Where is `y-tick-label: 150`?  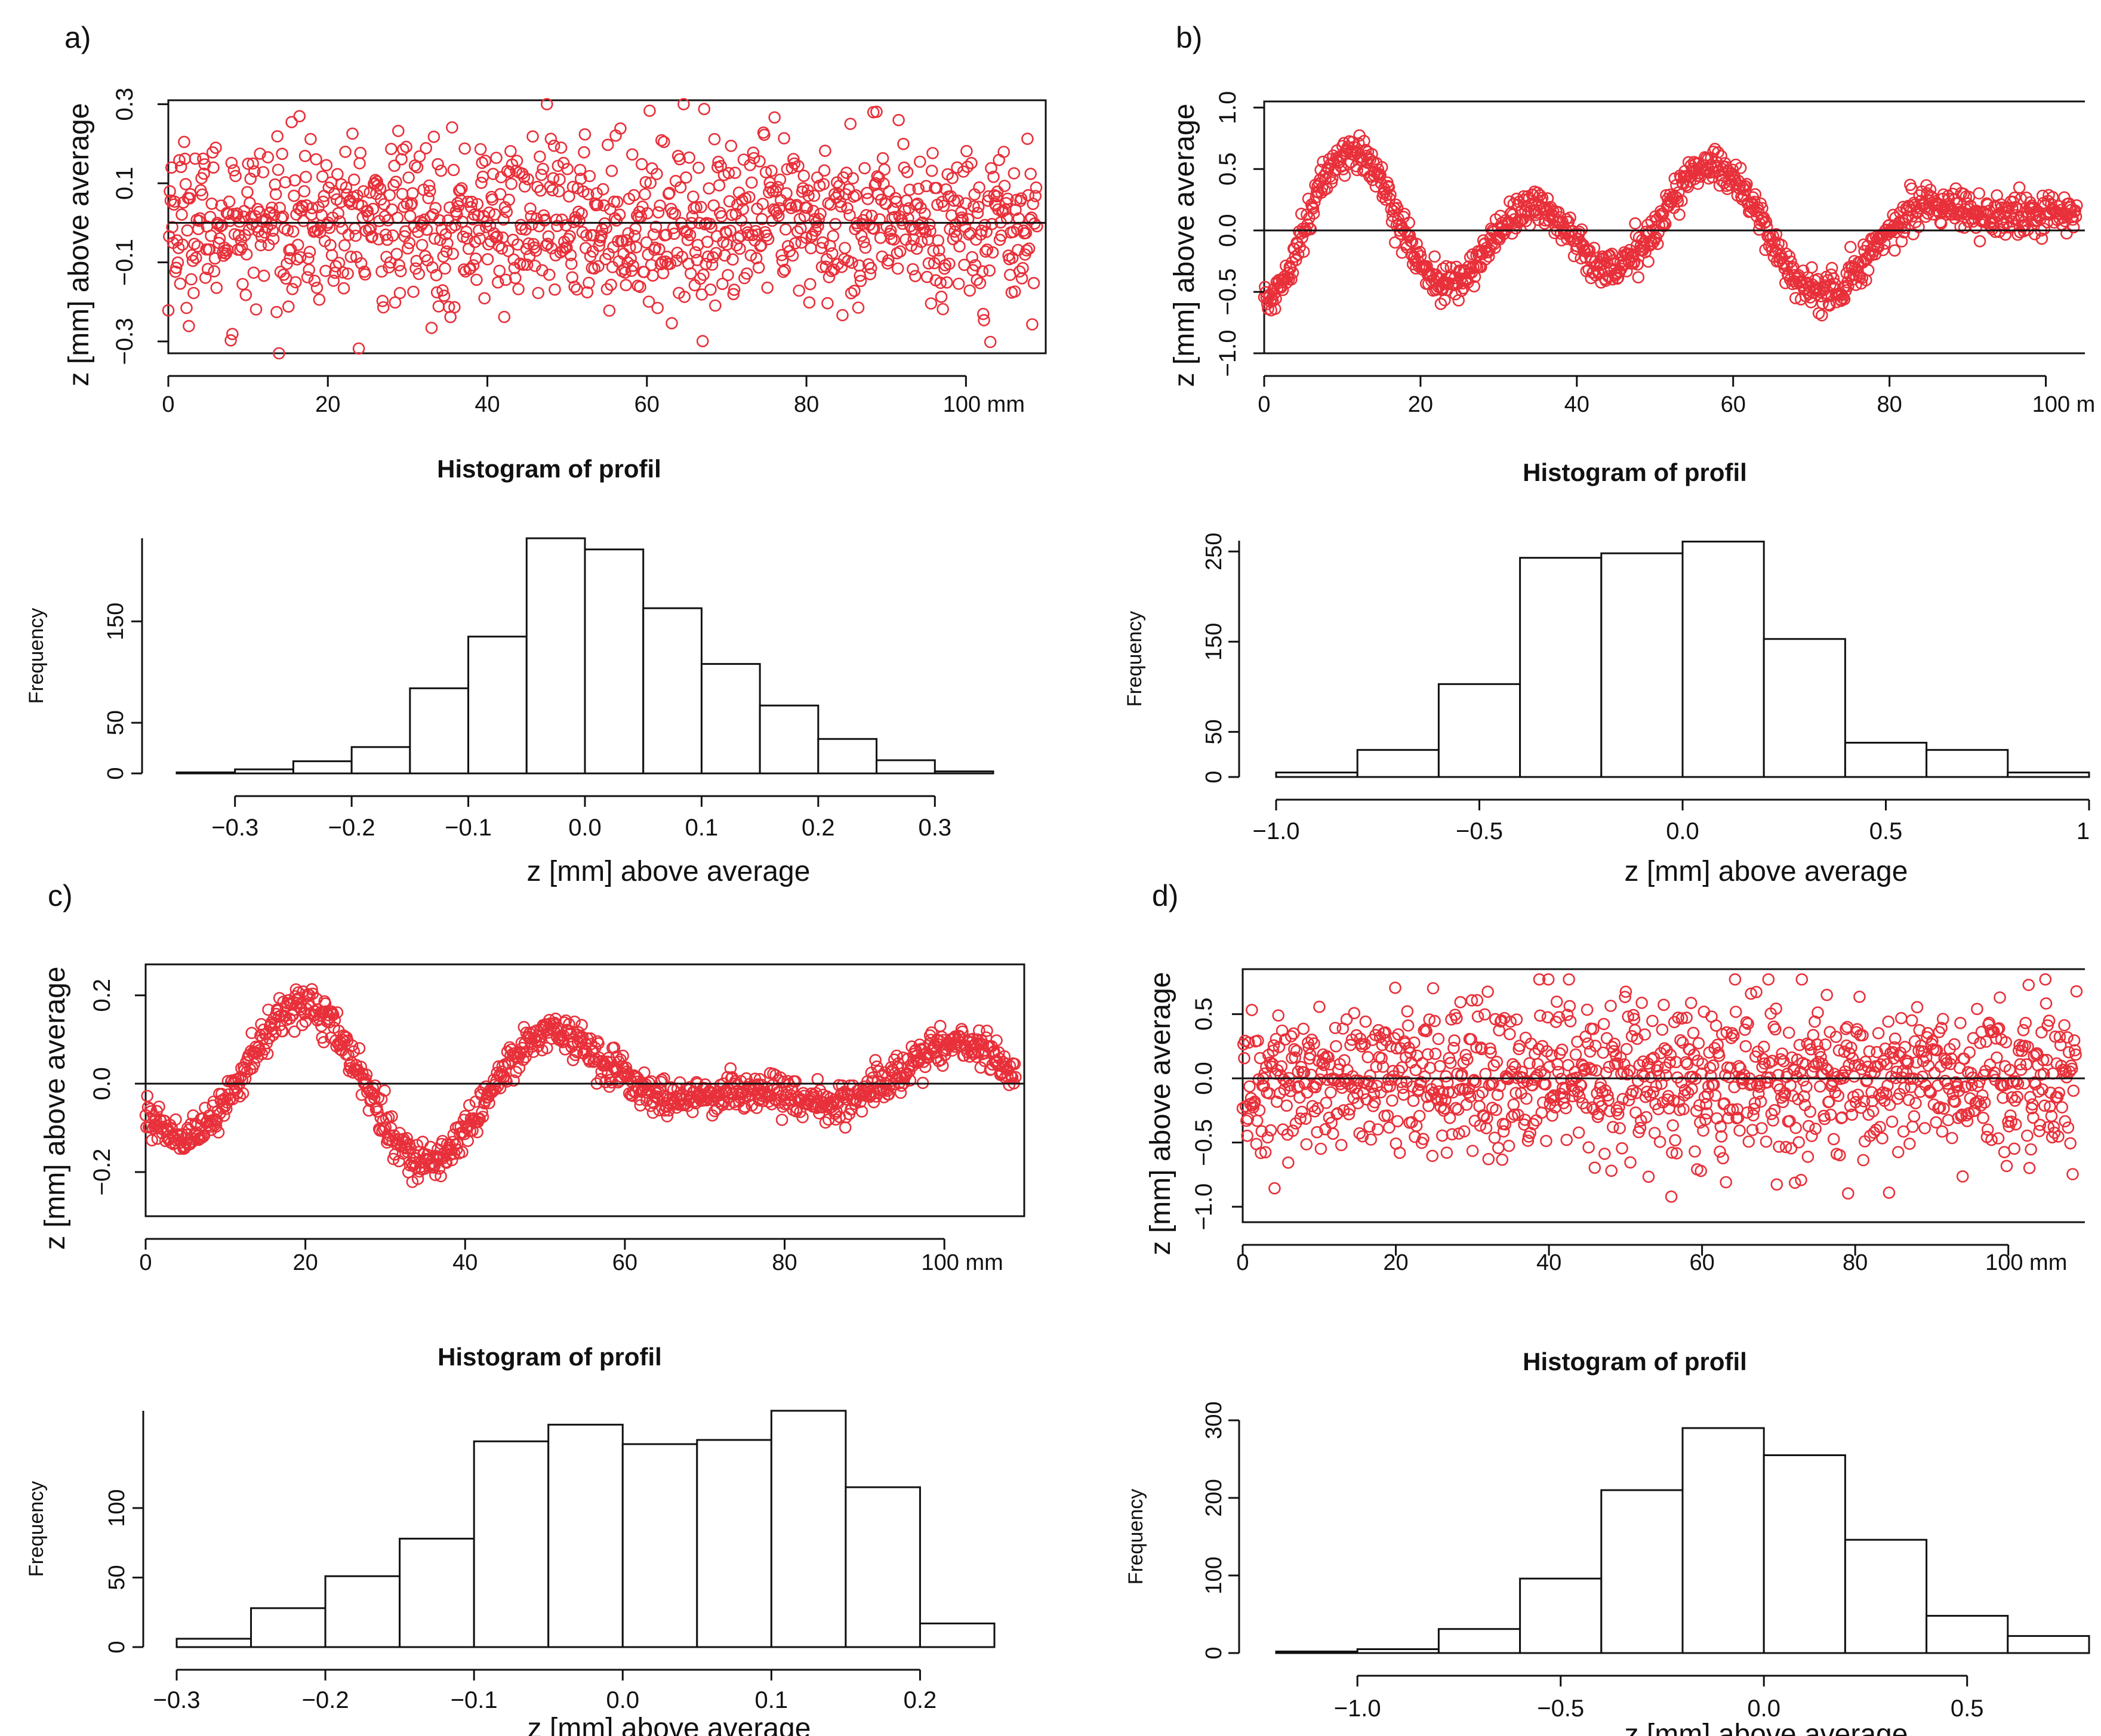 y-tick-label: 150 is located at coordinates (1214, 642).